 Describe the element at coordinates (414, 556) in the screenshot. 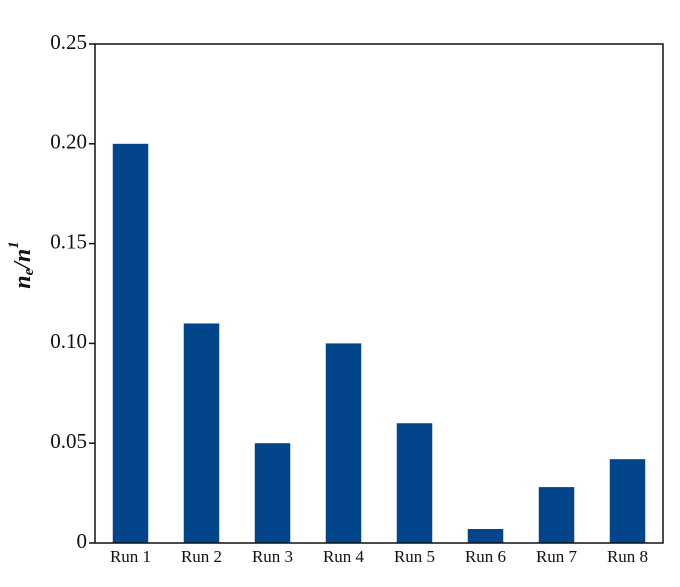

I see `x-tick-label: Run 5` at that location.